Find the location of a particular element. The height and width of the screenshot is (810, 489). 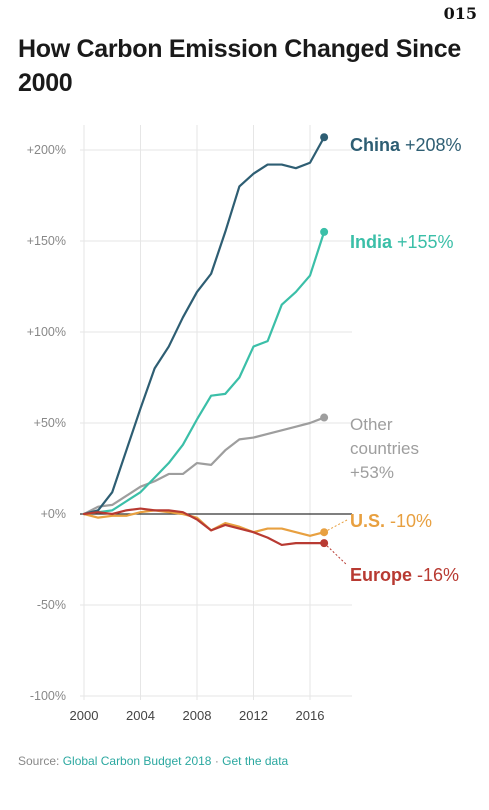

get-data-link: Get the data is located at coordinates (255, 761).